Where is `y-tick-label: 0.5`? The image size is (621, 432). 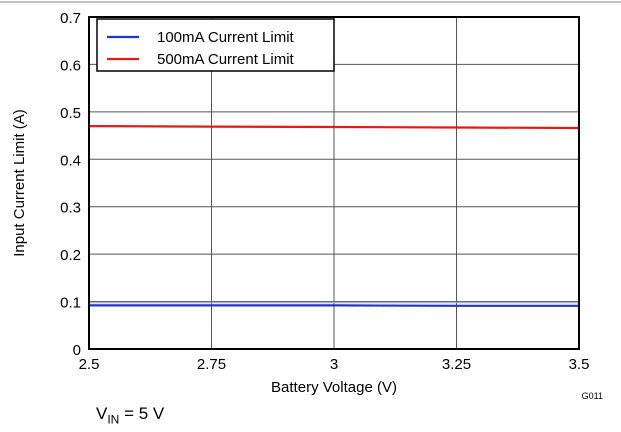 y-tick-label: 0.5 is located at coordinates (70, 113).